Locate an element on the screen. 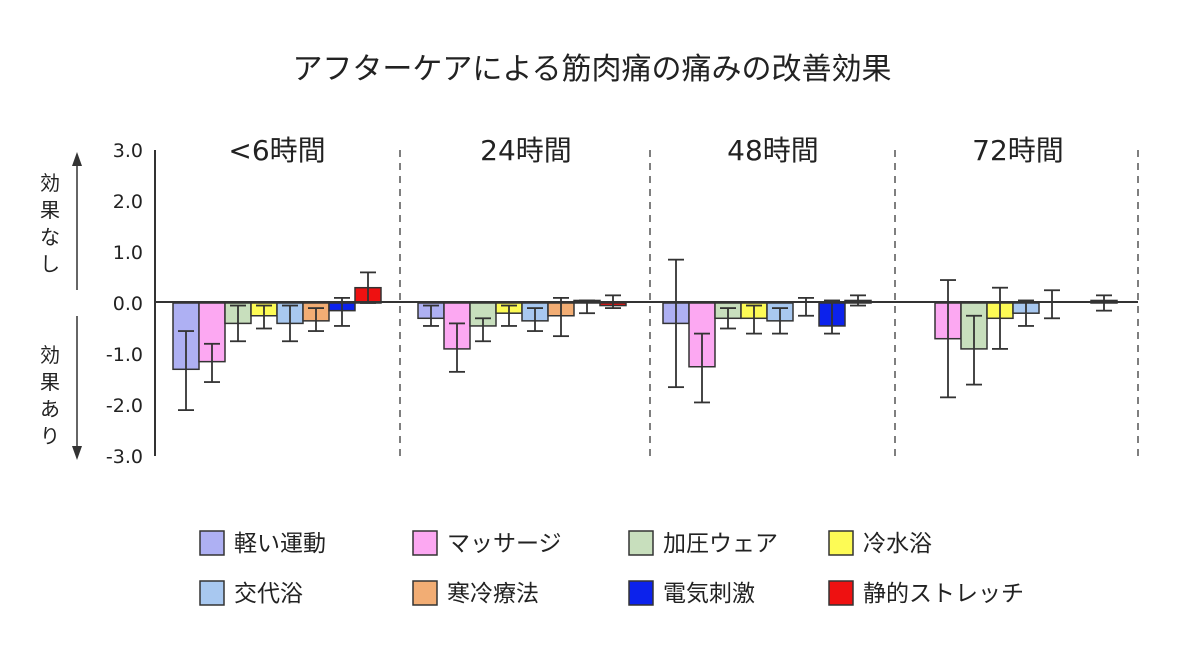 This screenshot has width=1184, height=652. legend-label: 交代浴 is located at coordinates (268, 594).